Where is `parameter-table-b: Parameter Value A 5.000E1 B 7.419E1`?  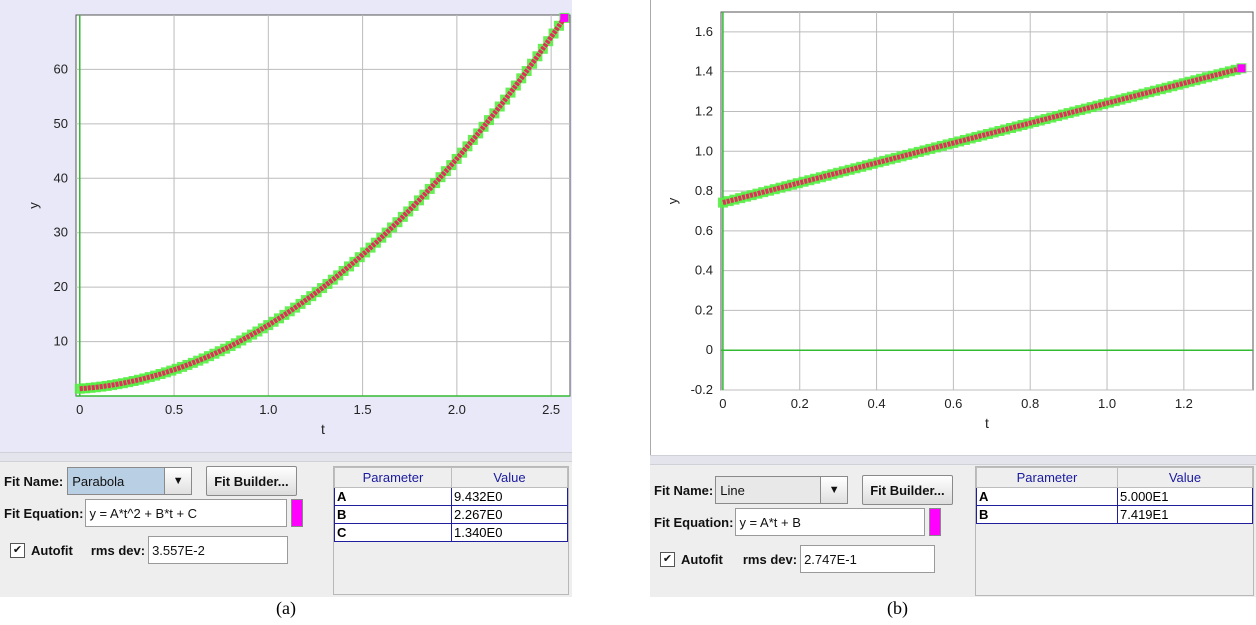 parameter-table-b: Parameter Value A 5.000E1 B 7.419E1 is located at coordinates (1114, 495).